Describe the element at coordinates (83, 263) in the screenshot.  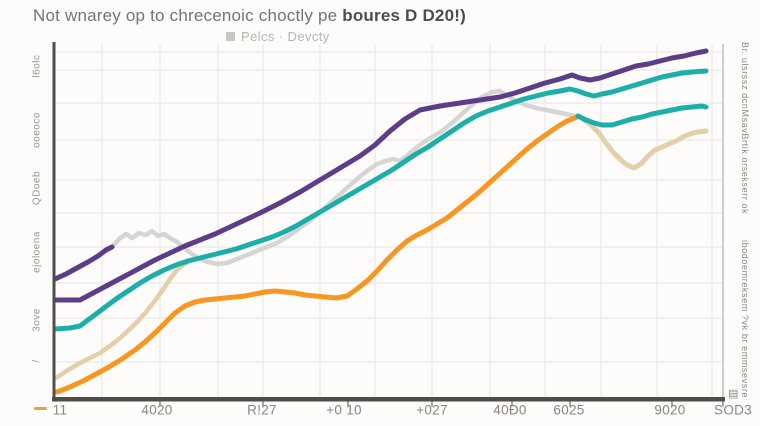
I see `series-purple-left` at that location.